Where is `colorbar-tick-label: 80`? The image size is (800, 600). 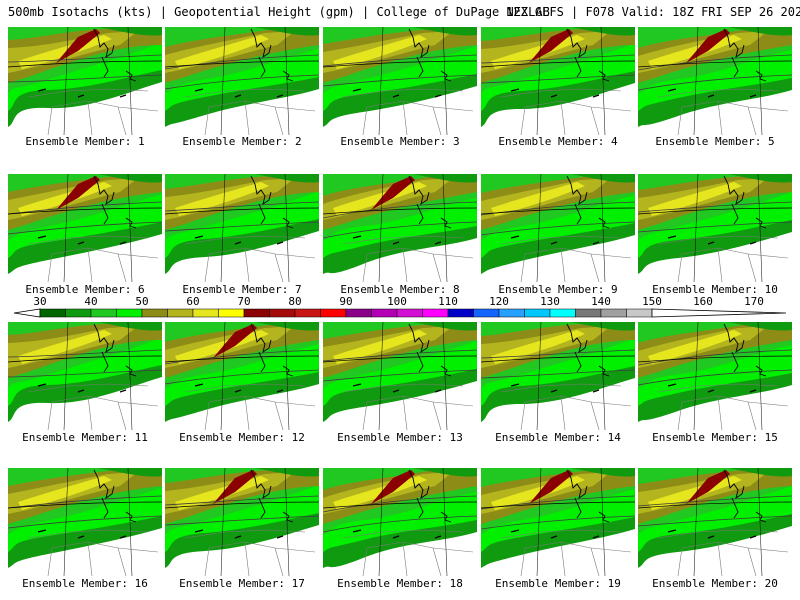 colorbar-tick-label: 80 is located at coordinates (295, 301).